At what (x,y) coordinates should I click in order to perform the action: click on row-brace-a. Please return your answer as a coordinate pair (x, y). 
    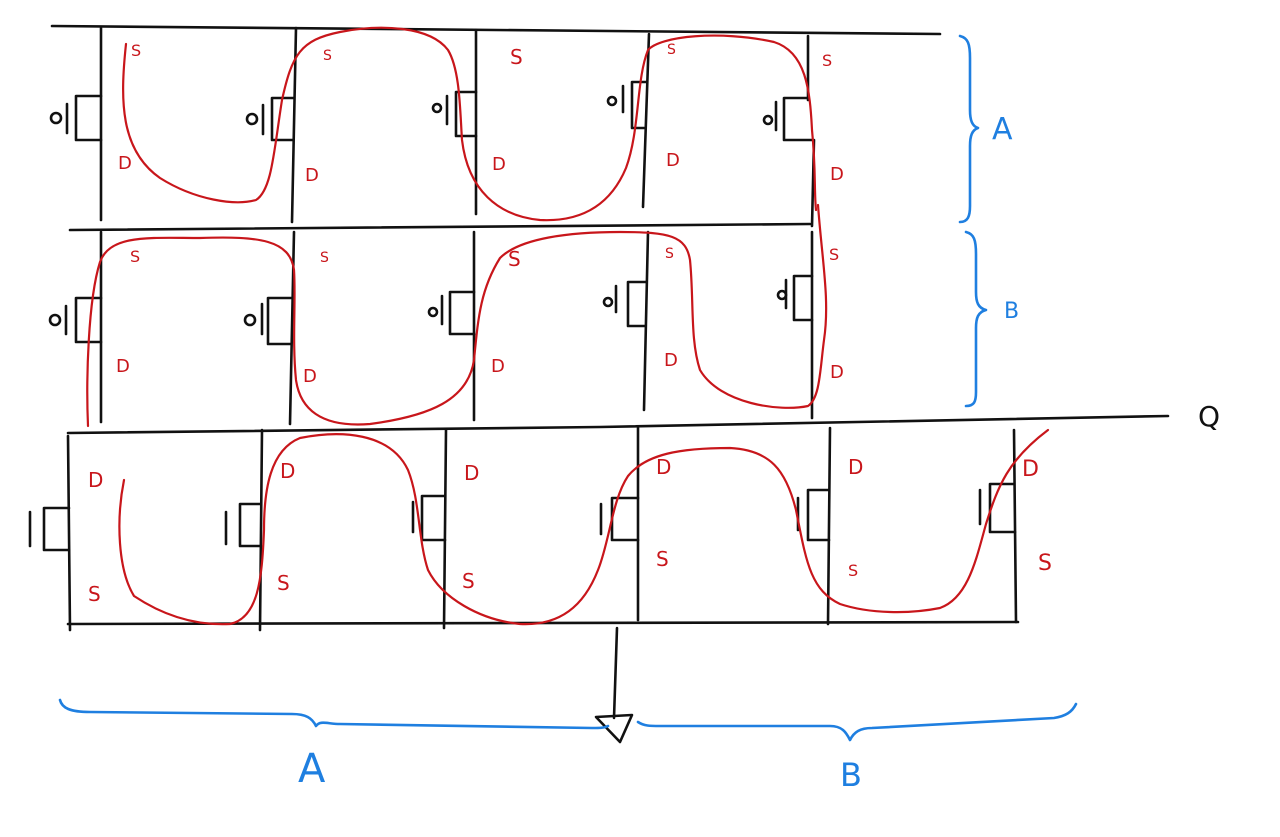
    Looking at the image, I should click on (969, 129).